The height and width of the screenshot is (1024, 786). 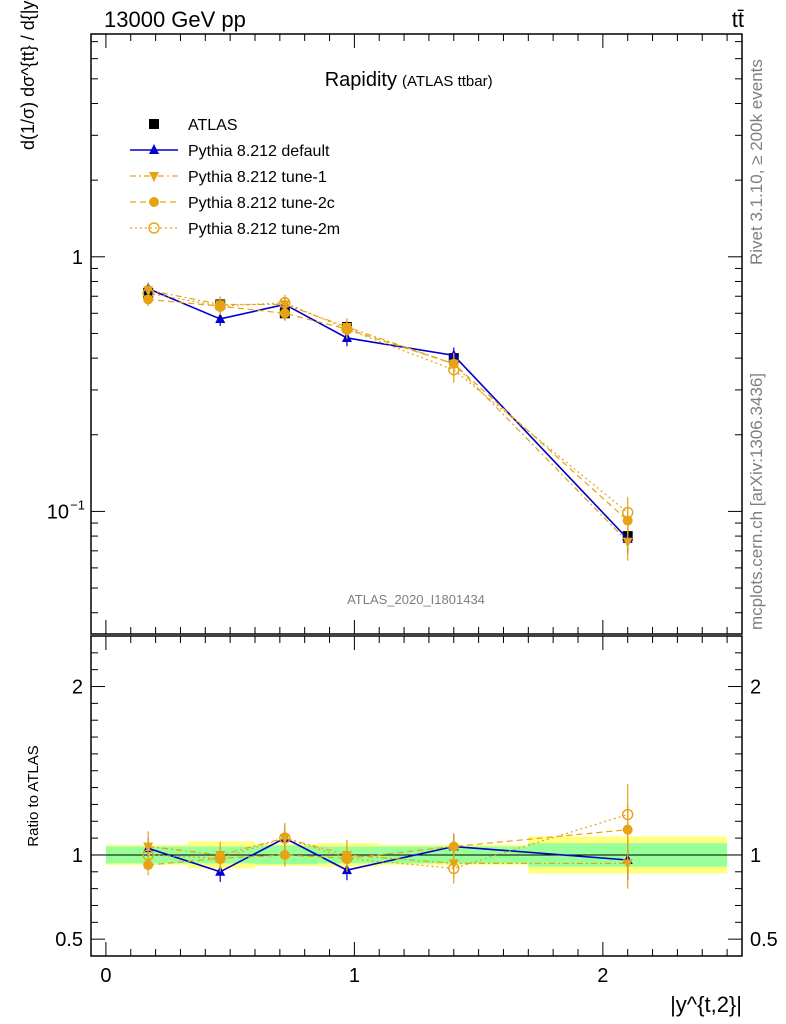 What do you see at coordinates (261, 203) in the screenshot?
I see `legend-label-tune2c: Pythia 8.212 tune-2c` at bounding box center [261, 203].